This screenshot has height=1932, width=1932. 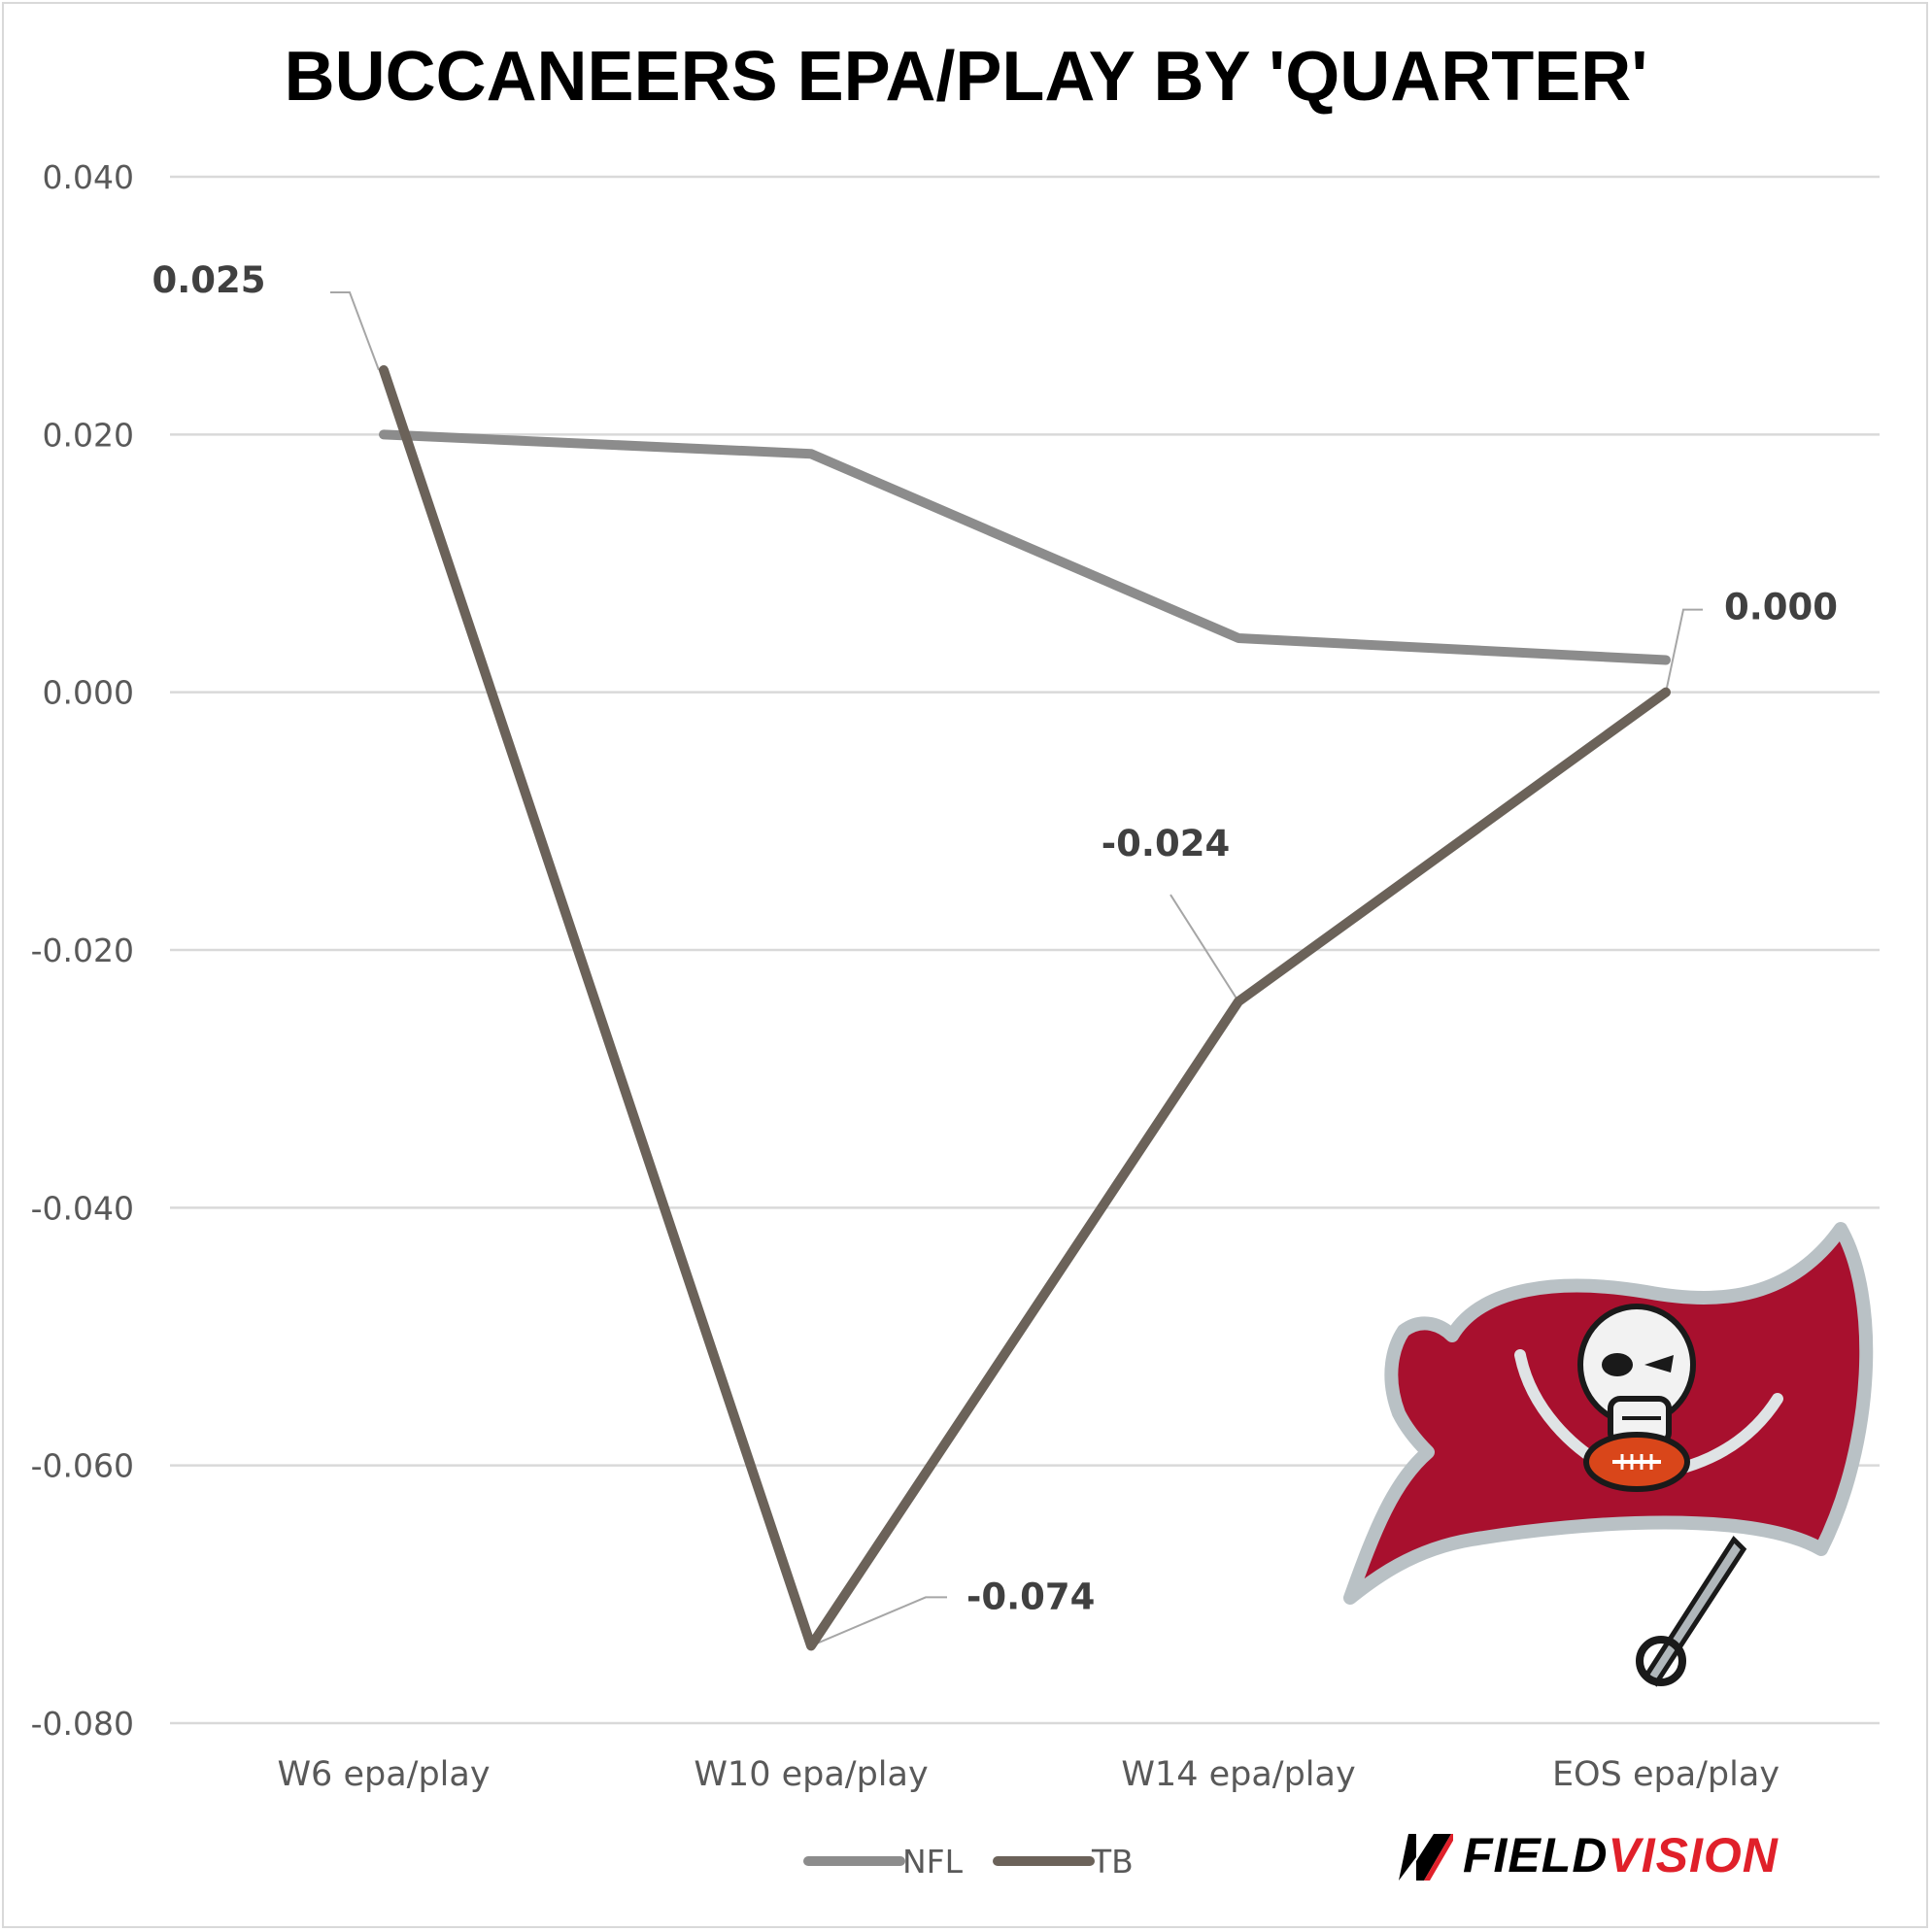 What do you see at coordinates (208, 280) in the screenshot?
I see `data-label: 0.025` at bounding box center [208, 280].